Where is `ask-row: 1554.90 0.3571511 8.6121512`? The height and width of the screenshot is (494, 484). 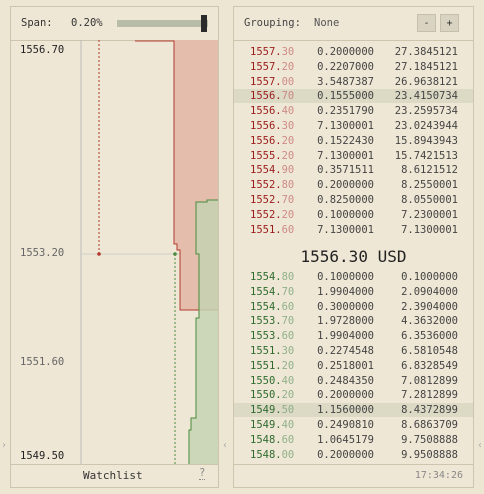 ask-row: 1554.90 0.3571511 8.6121512 is located at coordinates (353, 170).